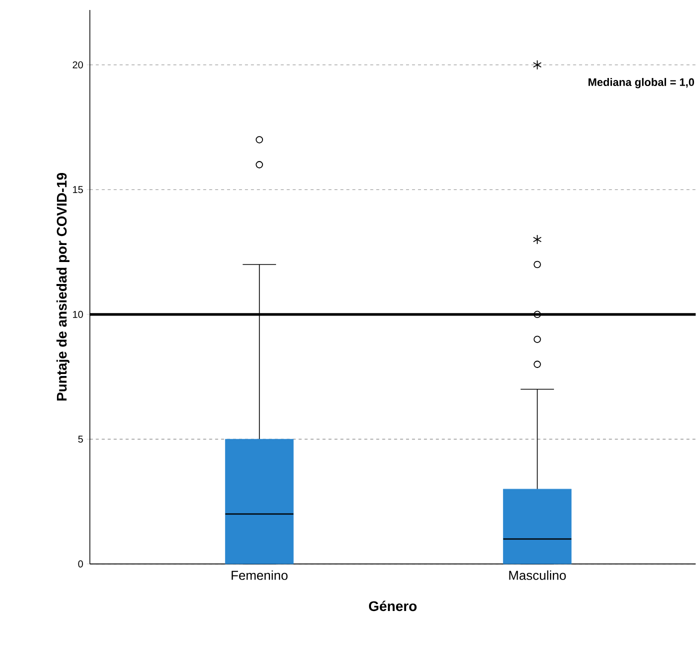  I want to click on y-tick-label: 15, so click(78, 190).